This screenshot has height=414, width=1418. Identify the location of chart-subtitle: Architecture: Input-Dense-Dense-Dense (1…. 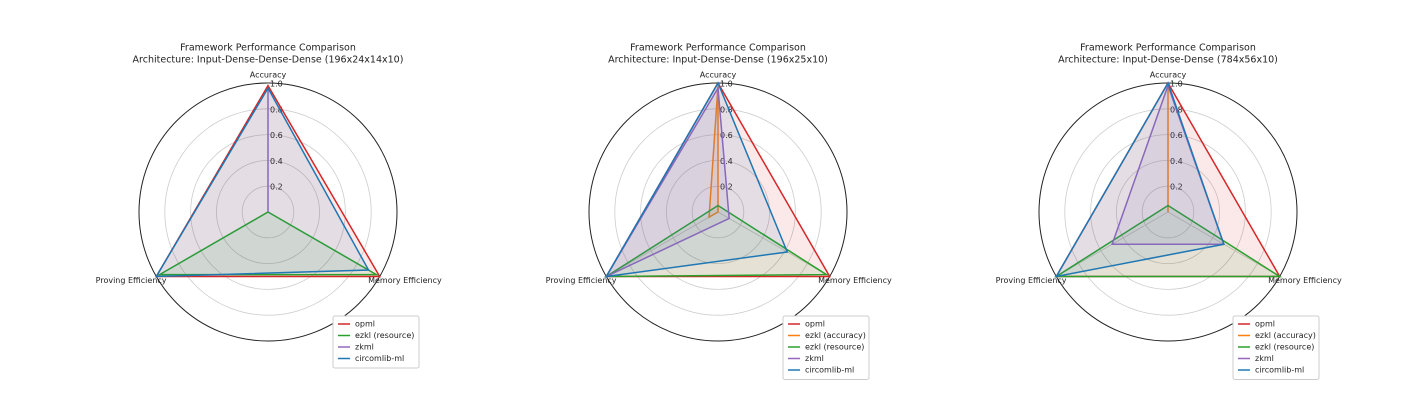
(268, 60).